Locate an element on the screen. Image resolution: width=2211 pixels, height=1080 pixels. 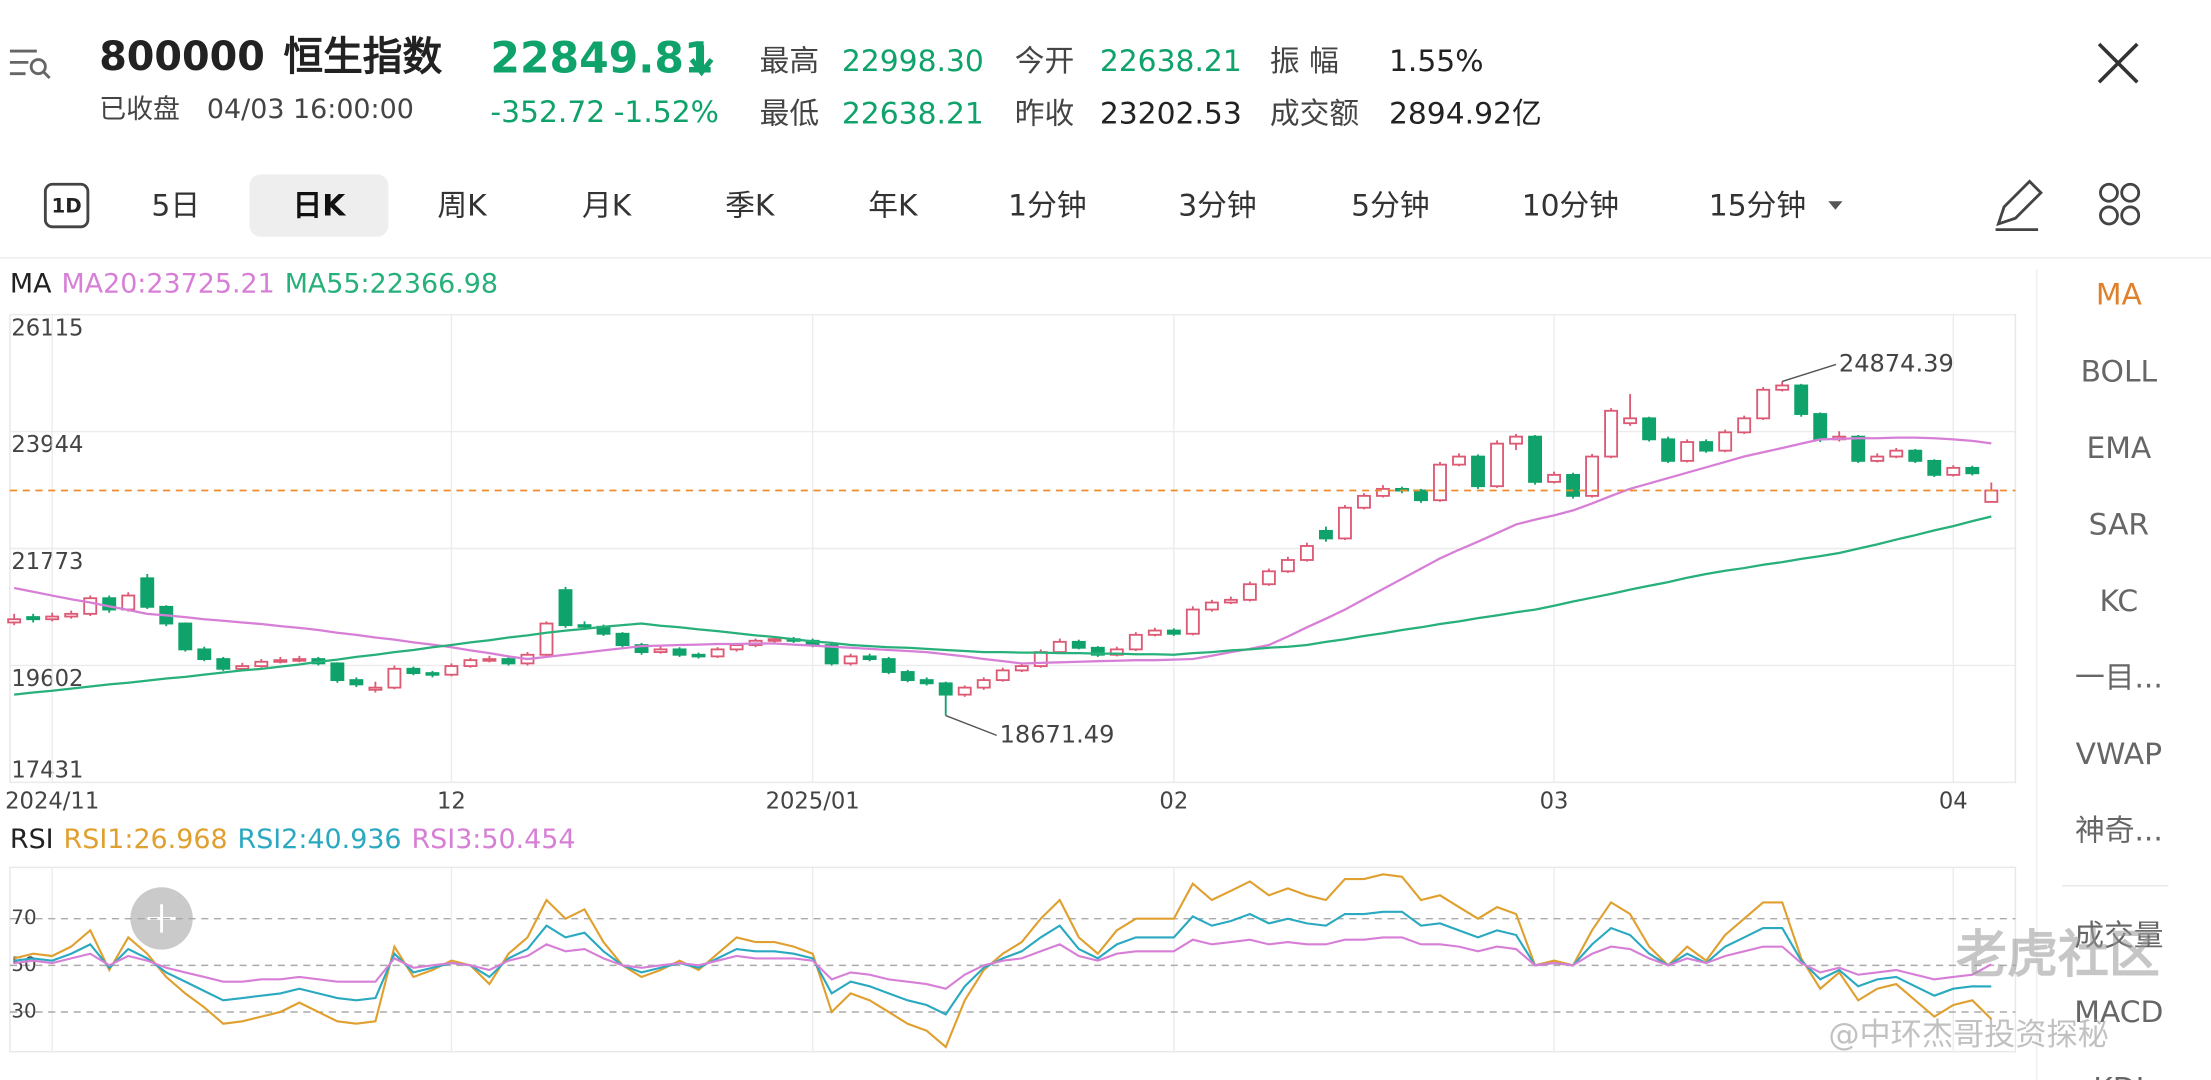
high-annotation: 24874.39 is located at coordinates (1896, 363).